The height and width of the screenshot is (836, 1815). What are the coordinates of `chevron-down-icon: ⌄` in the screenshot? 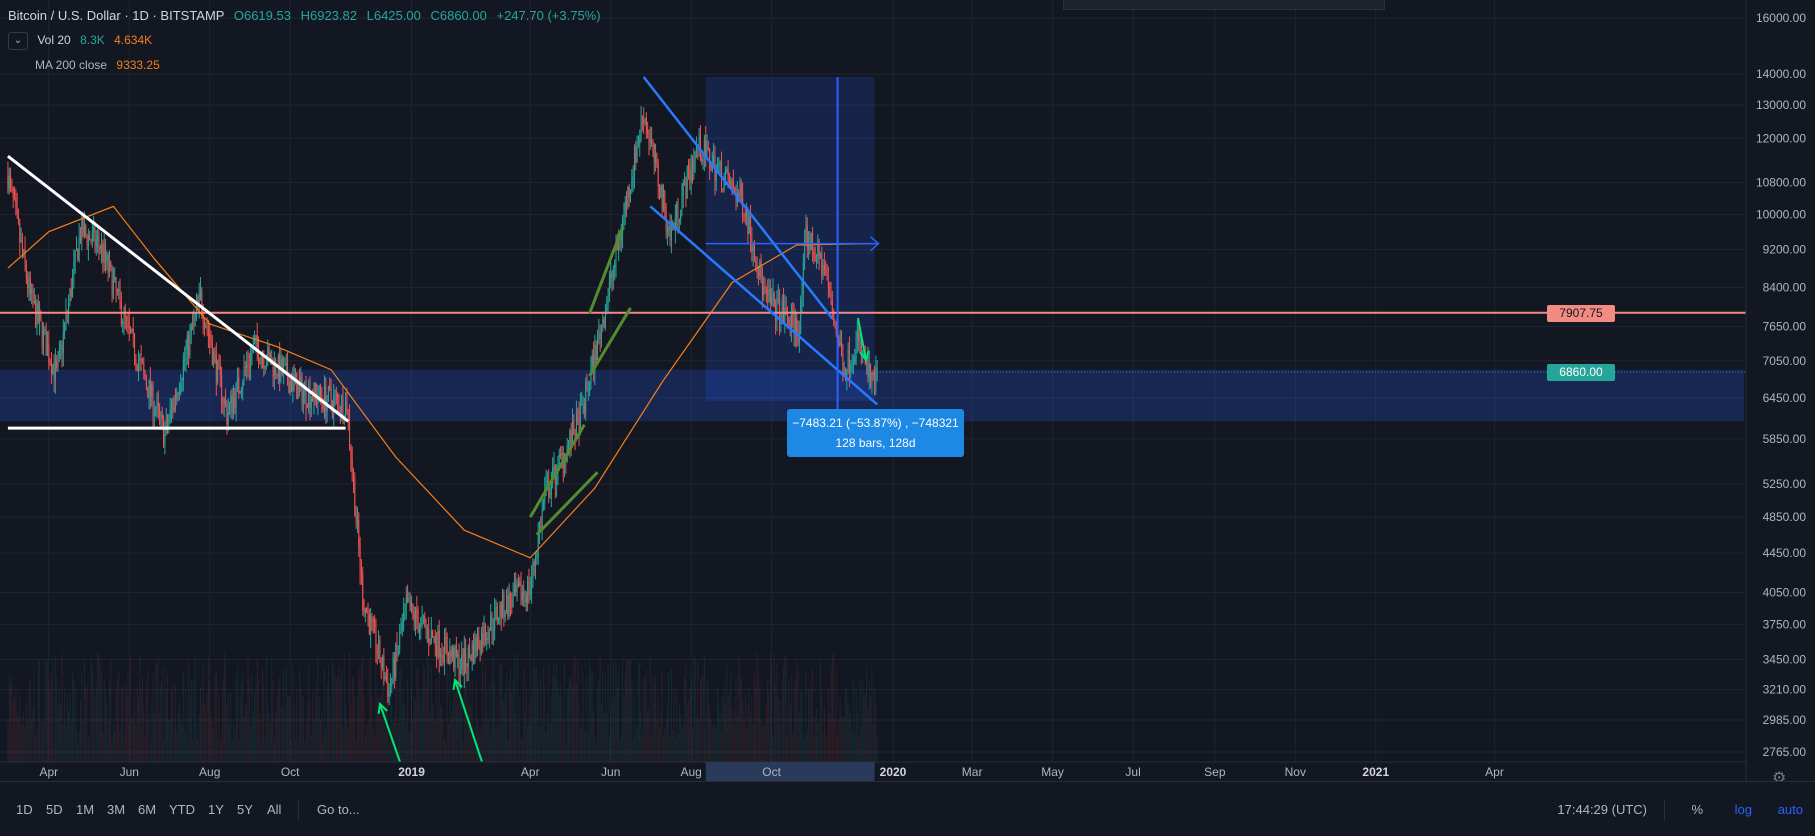 It's located at (18, 41).